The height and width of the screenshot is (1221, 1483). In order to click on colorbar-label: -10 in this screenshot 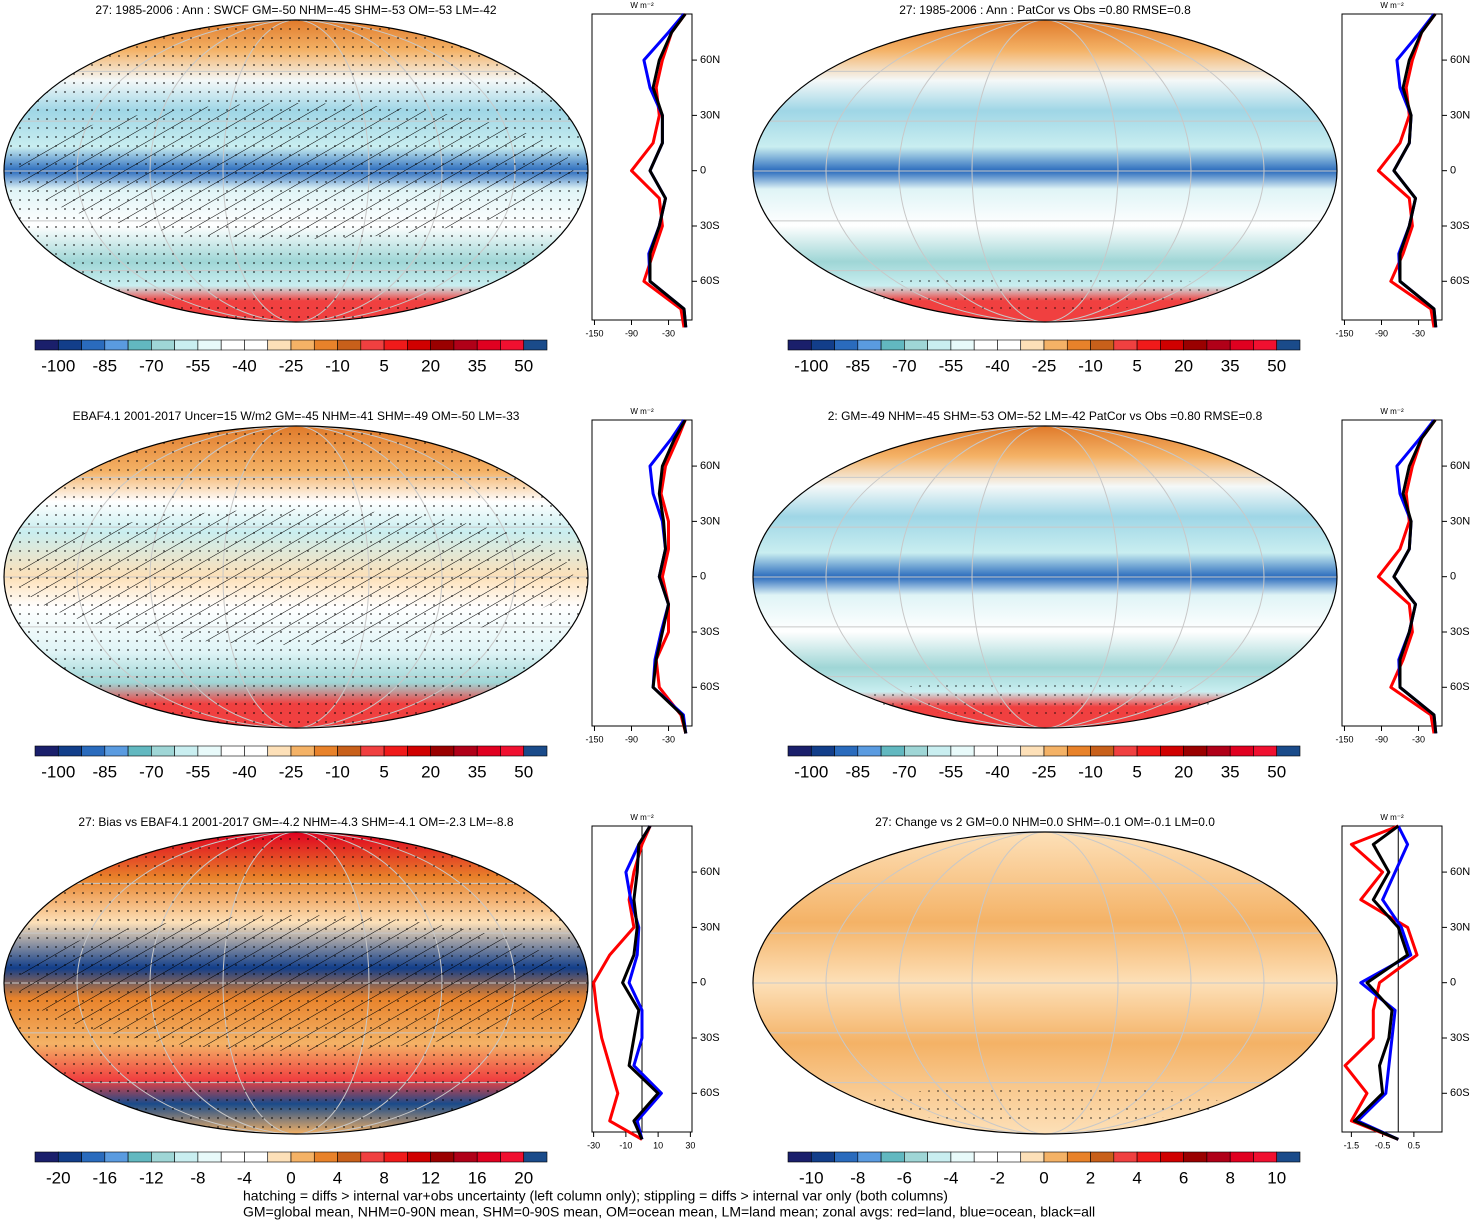, I will do `click(811, 1177)`.